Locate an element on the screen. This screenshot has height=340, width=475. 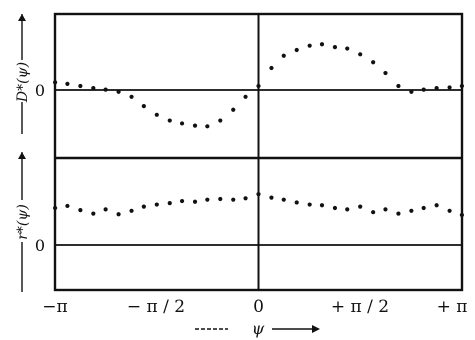
x-axis-label: ψ is located at coordinates (257, 328).